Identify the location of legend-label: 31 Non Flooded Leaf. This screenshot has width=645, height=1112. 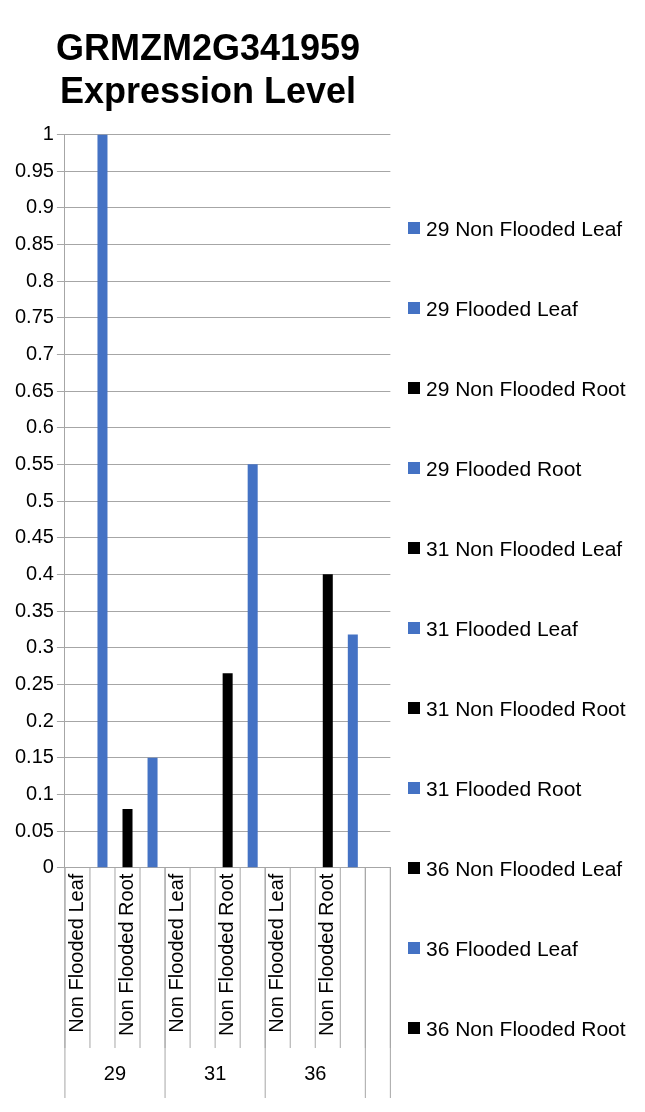
(524, 549).